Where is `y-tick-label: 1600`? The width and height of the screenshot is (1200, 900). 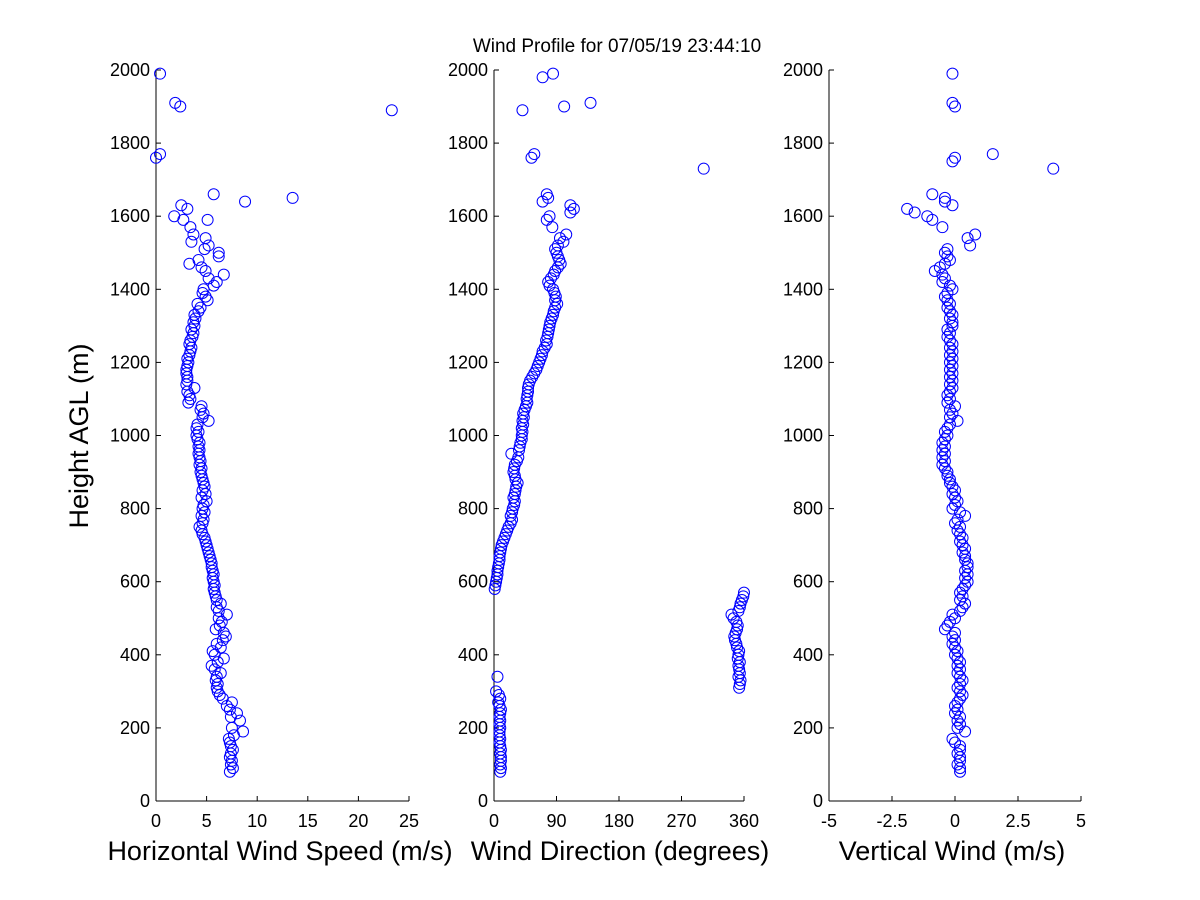 y-tick-label: 1600 is located at coordinates (130, 216).